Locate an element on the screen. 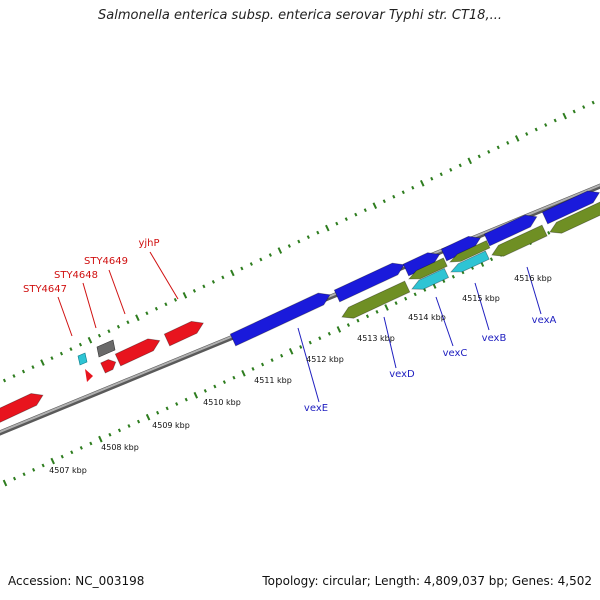  gene-label-sty4649: STY4649 is located at coordinates (106, 261).